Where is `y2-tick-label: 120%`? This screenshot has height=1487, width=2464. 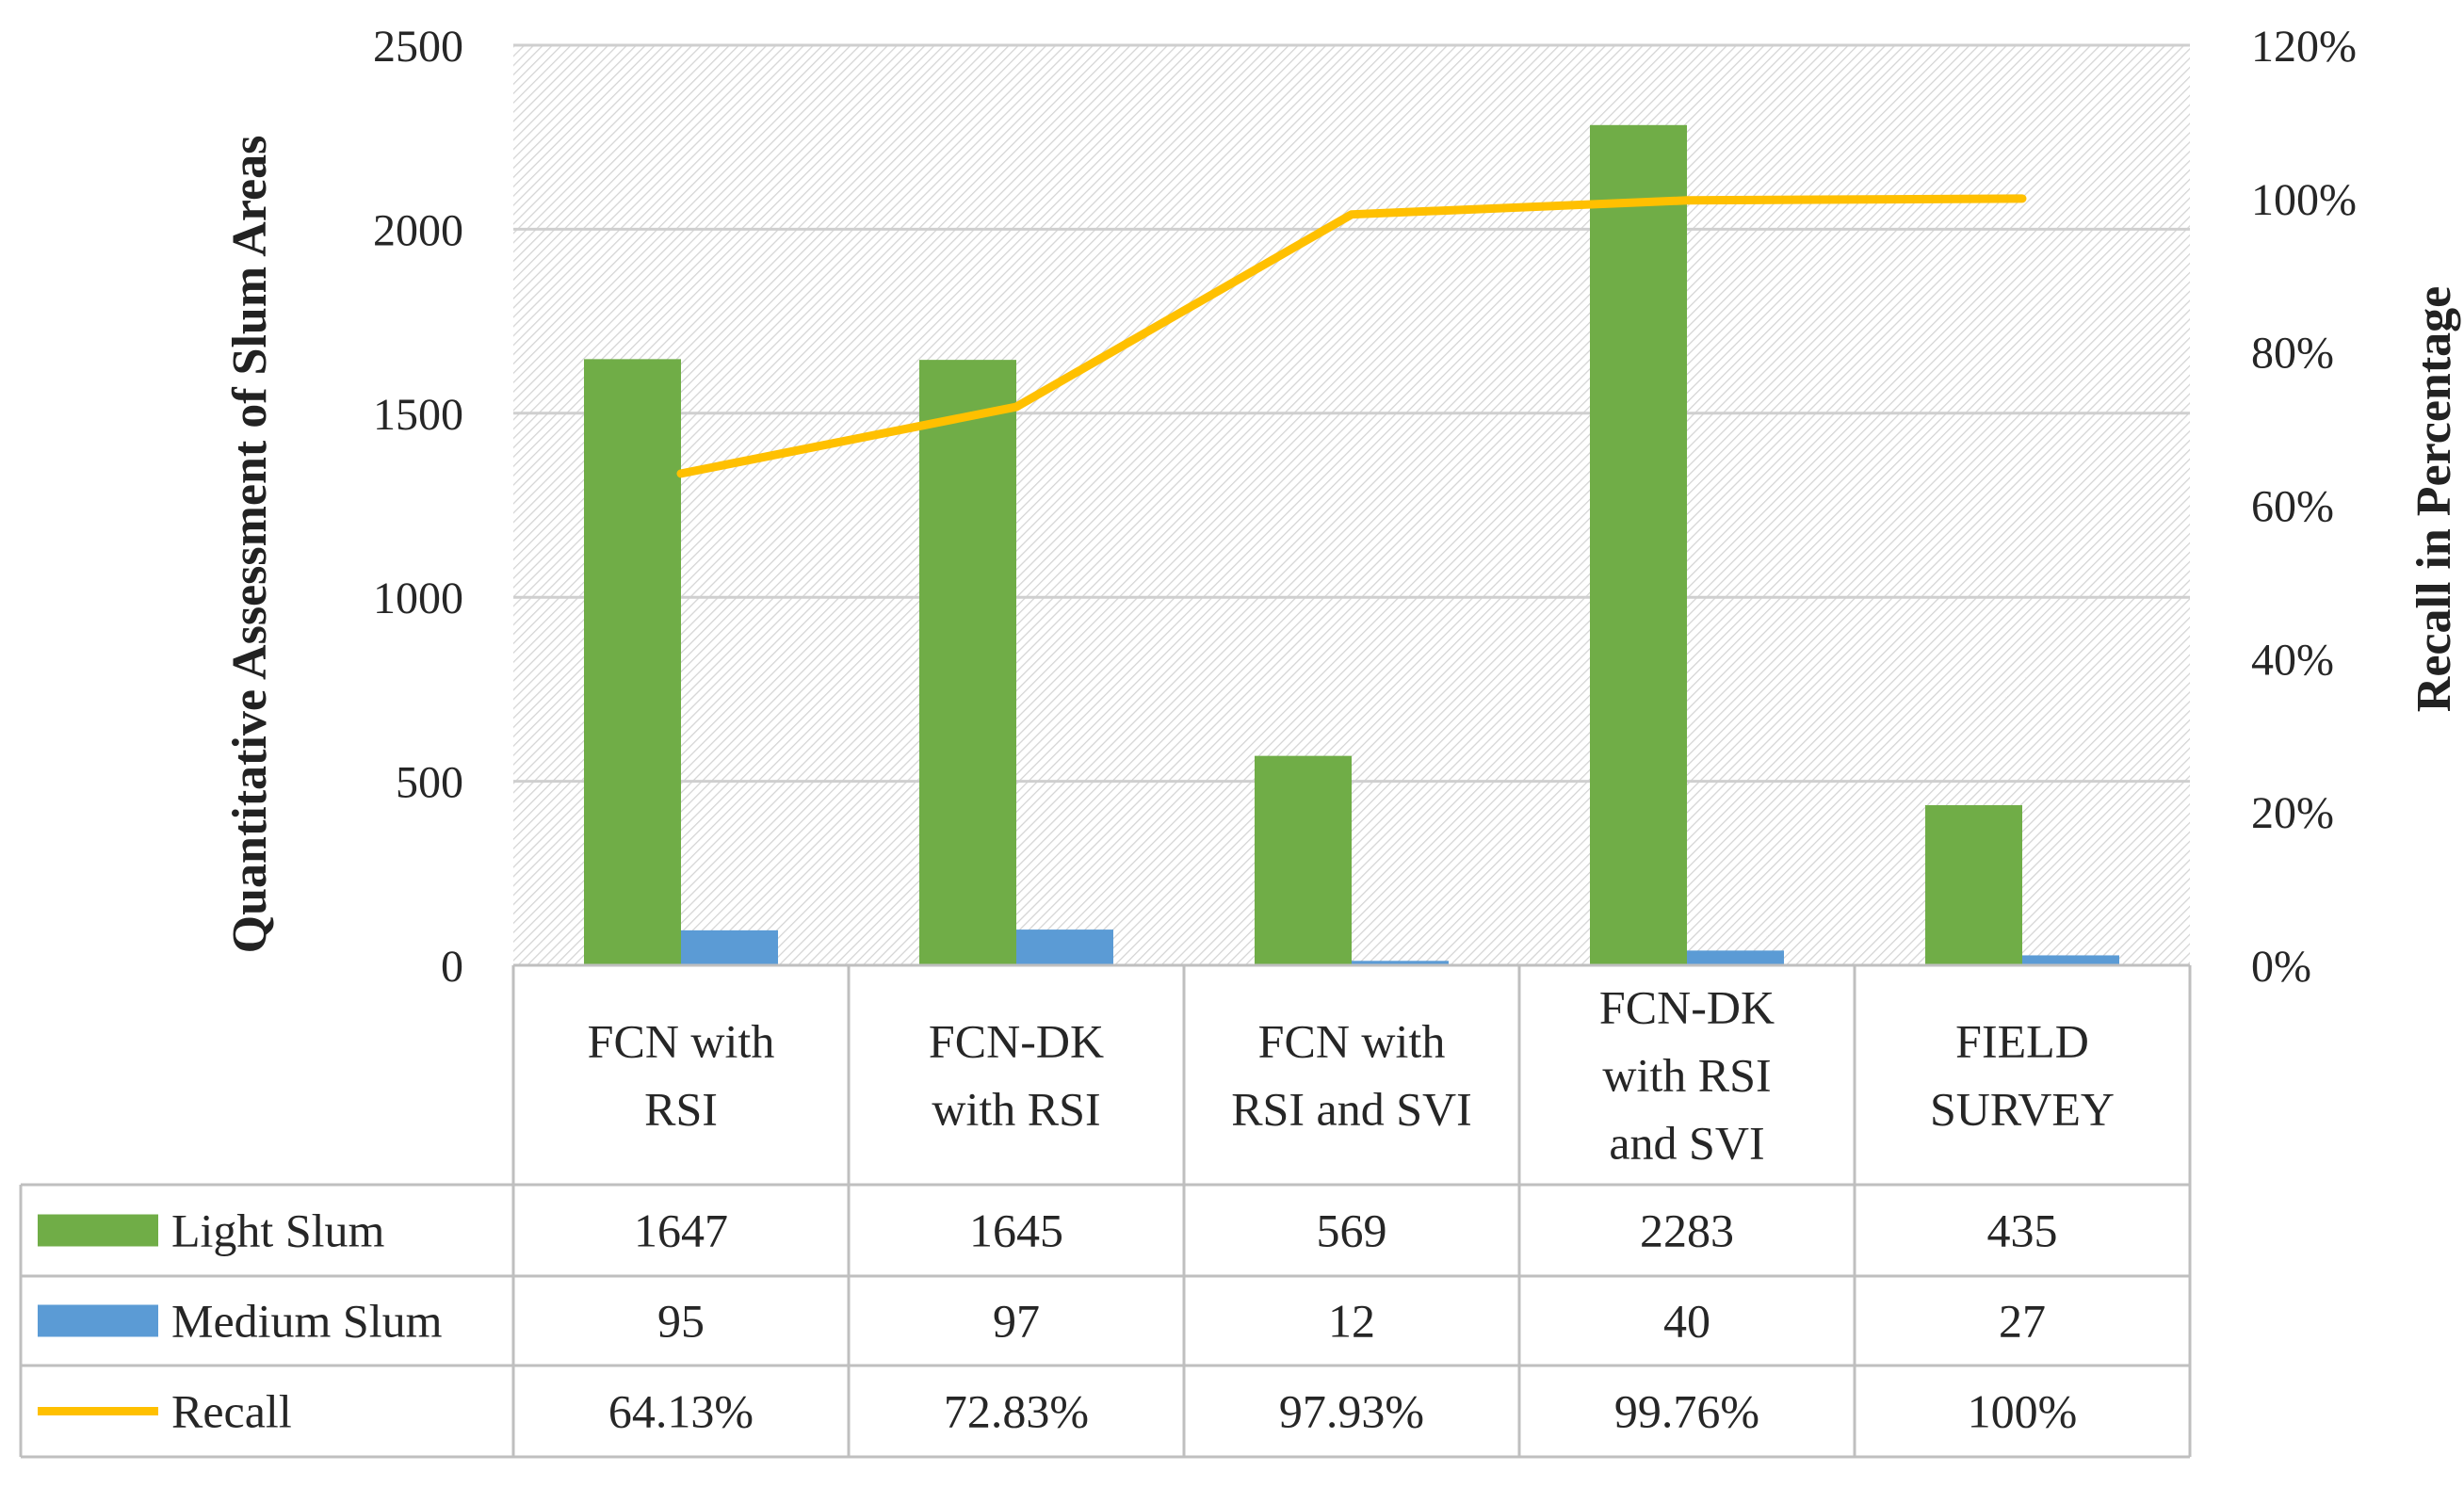 y2-tick-label: 120% is located at coordinates (2304, 47).